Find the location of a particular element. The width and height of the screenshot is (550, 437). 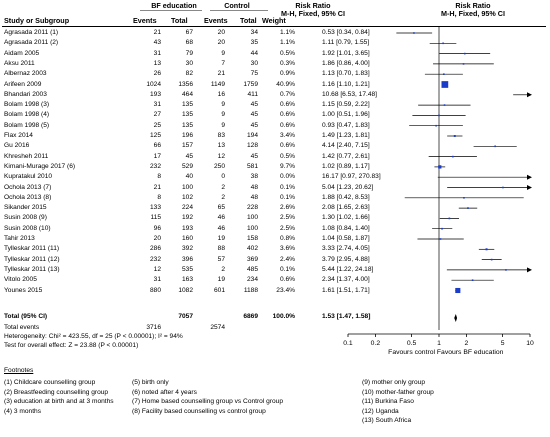

study-total-bf: 396 is located at coordinates (187, 259).